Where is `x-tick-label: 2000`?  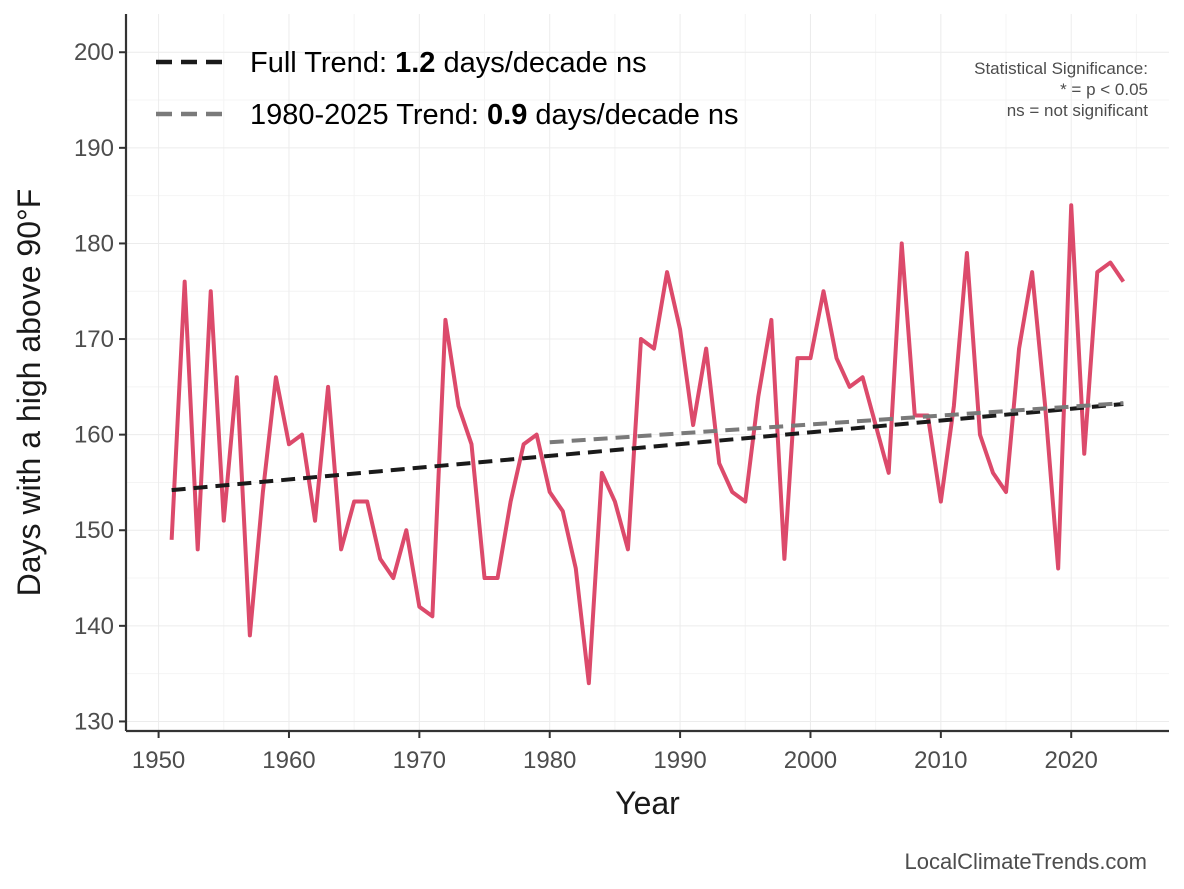
x-tick-label: 2000 is located at coordinates (810, 760).